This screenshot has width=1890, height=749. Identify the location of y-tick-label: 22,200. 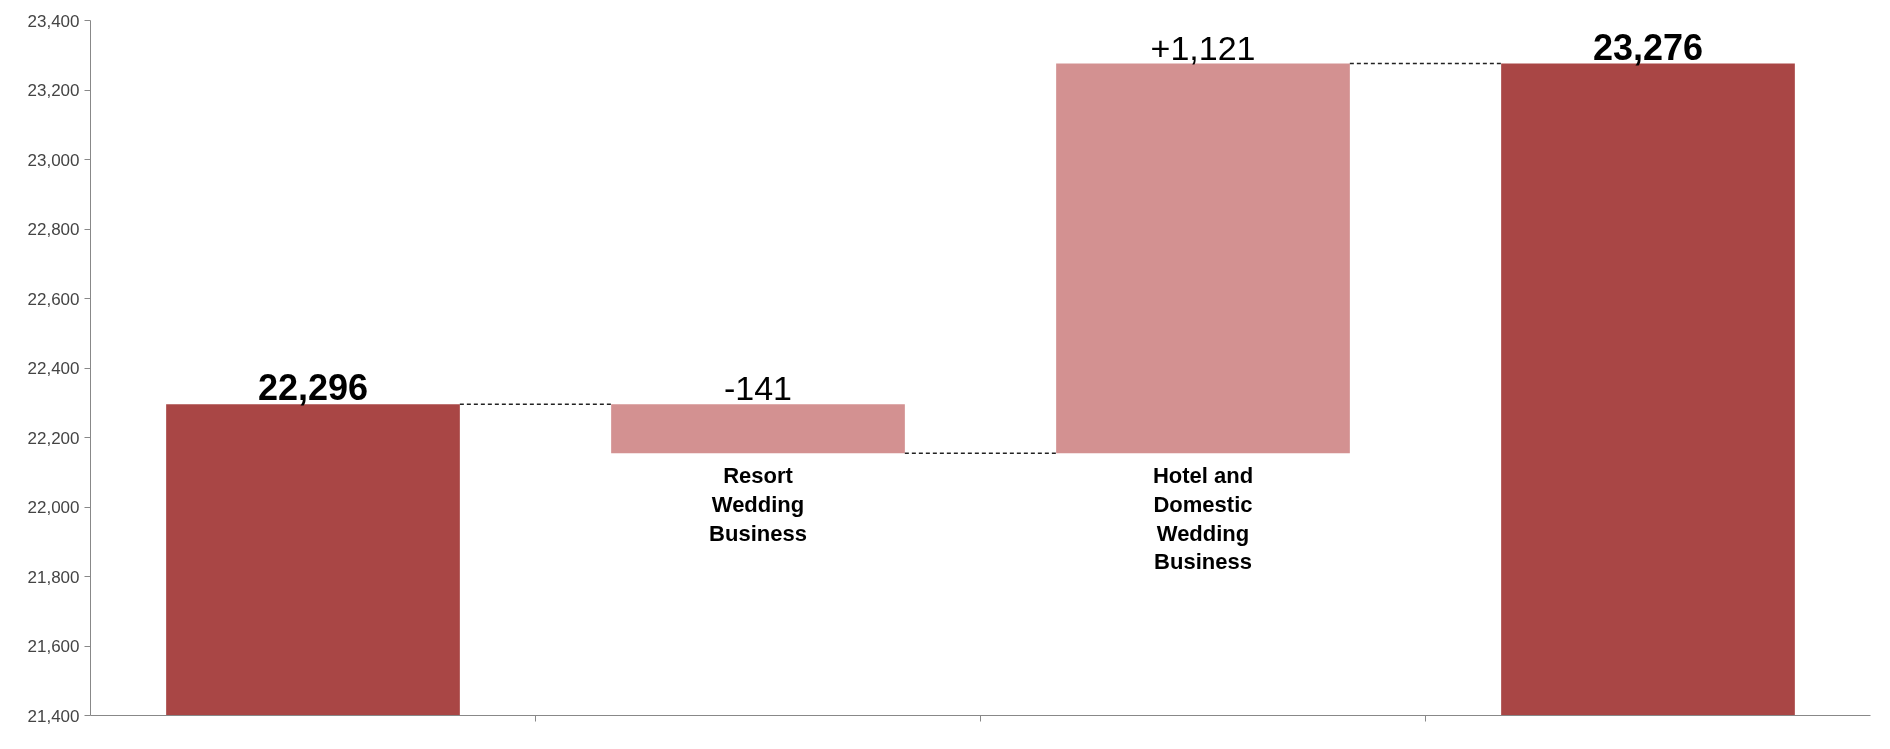
(53, 438).